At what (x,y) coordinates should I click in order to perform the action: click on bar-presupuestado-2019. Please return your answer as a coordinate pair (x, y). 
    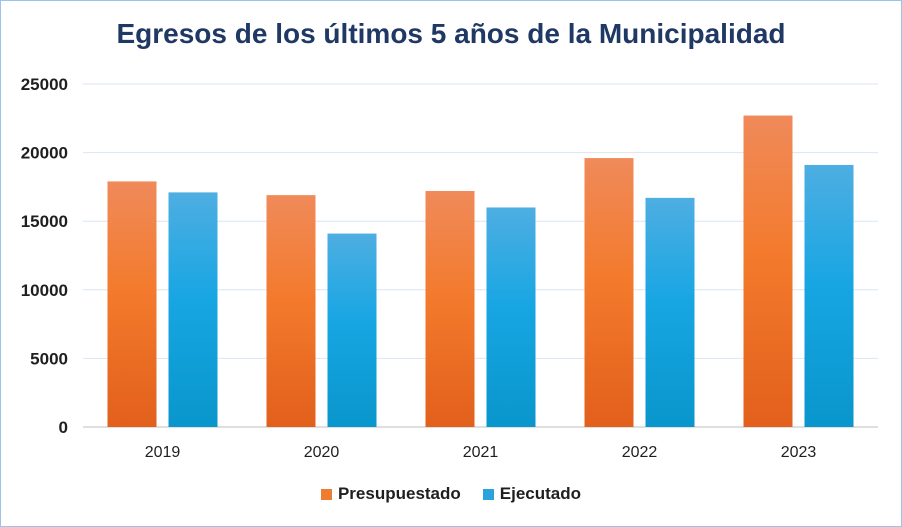
    Looking at the image, I should click on (132, 304).